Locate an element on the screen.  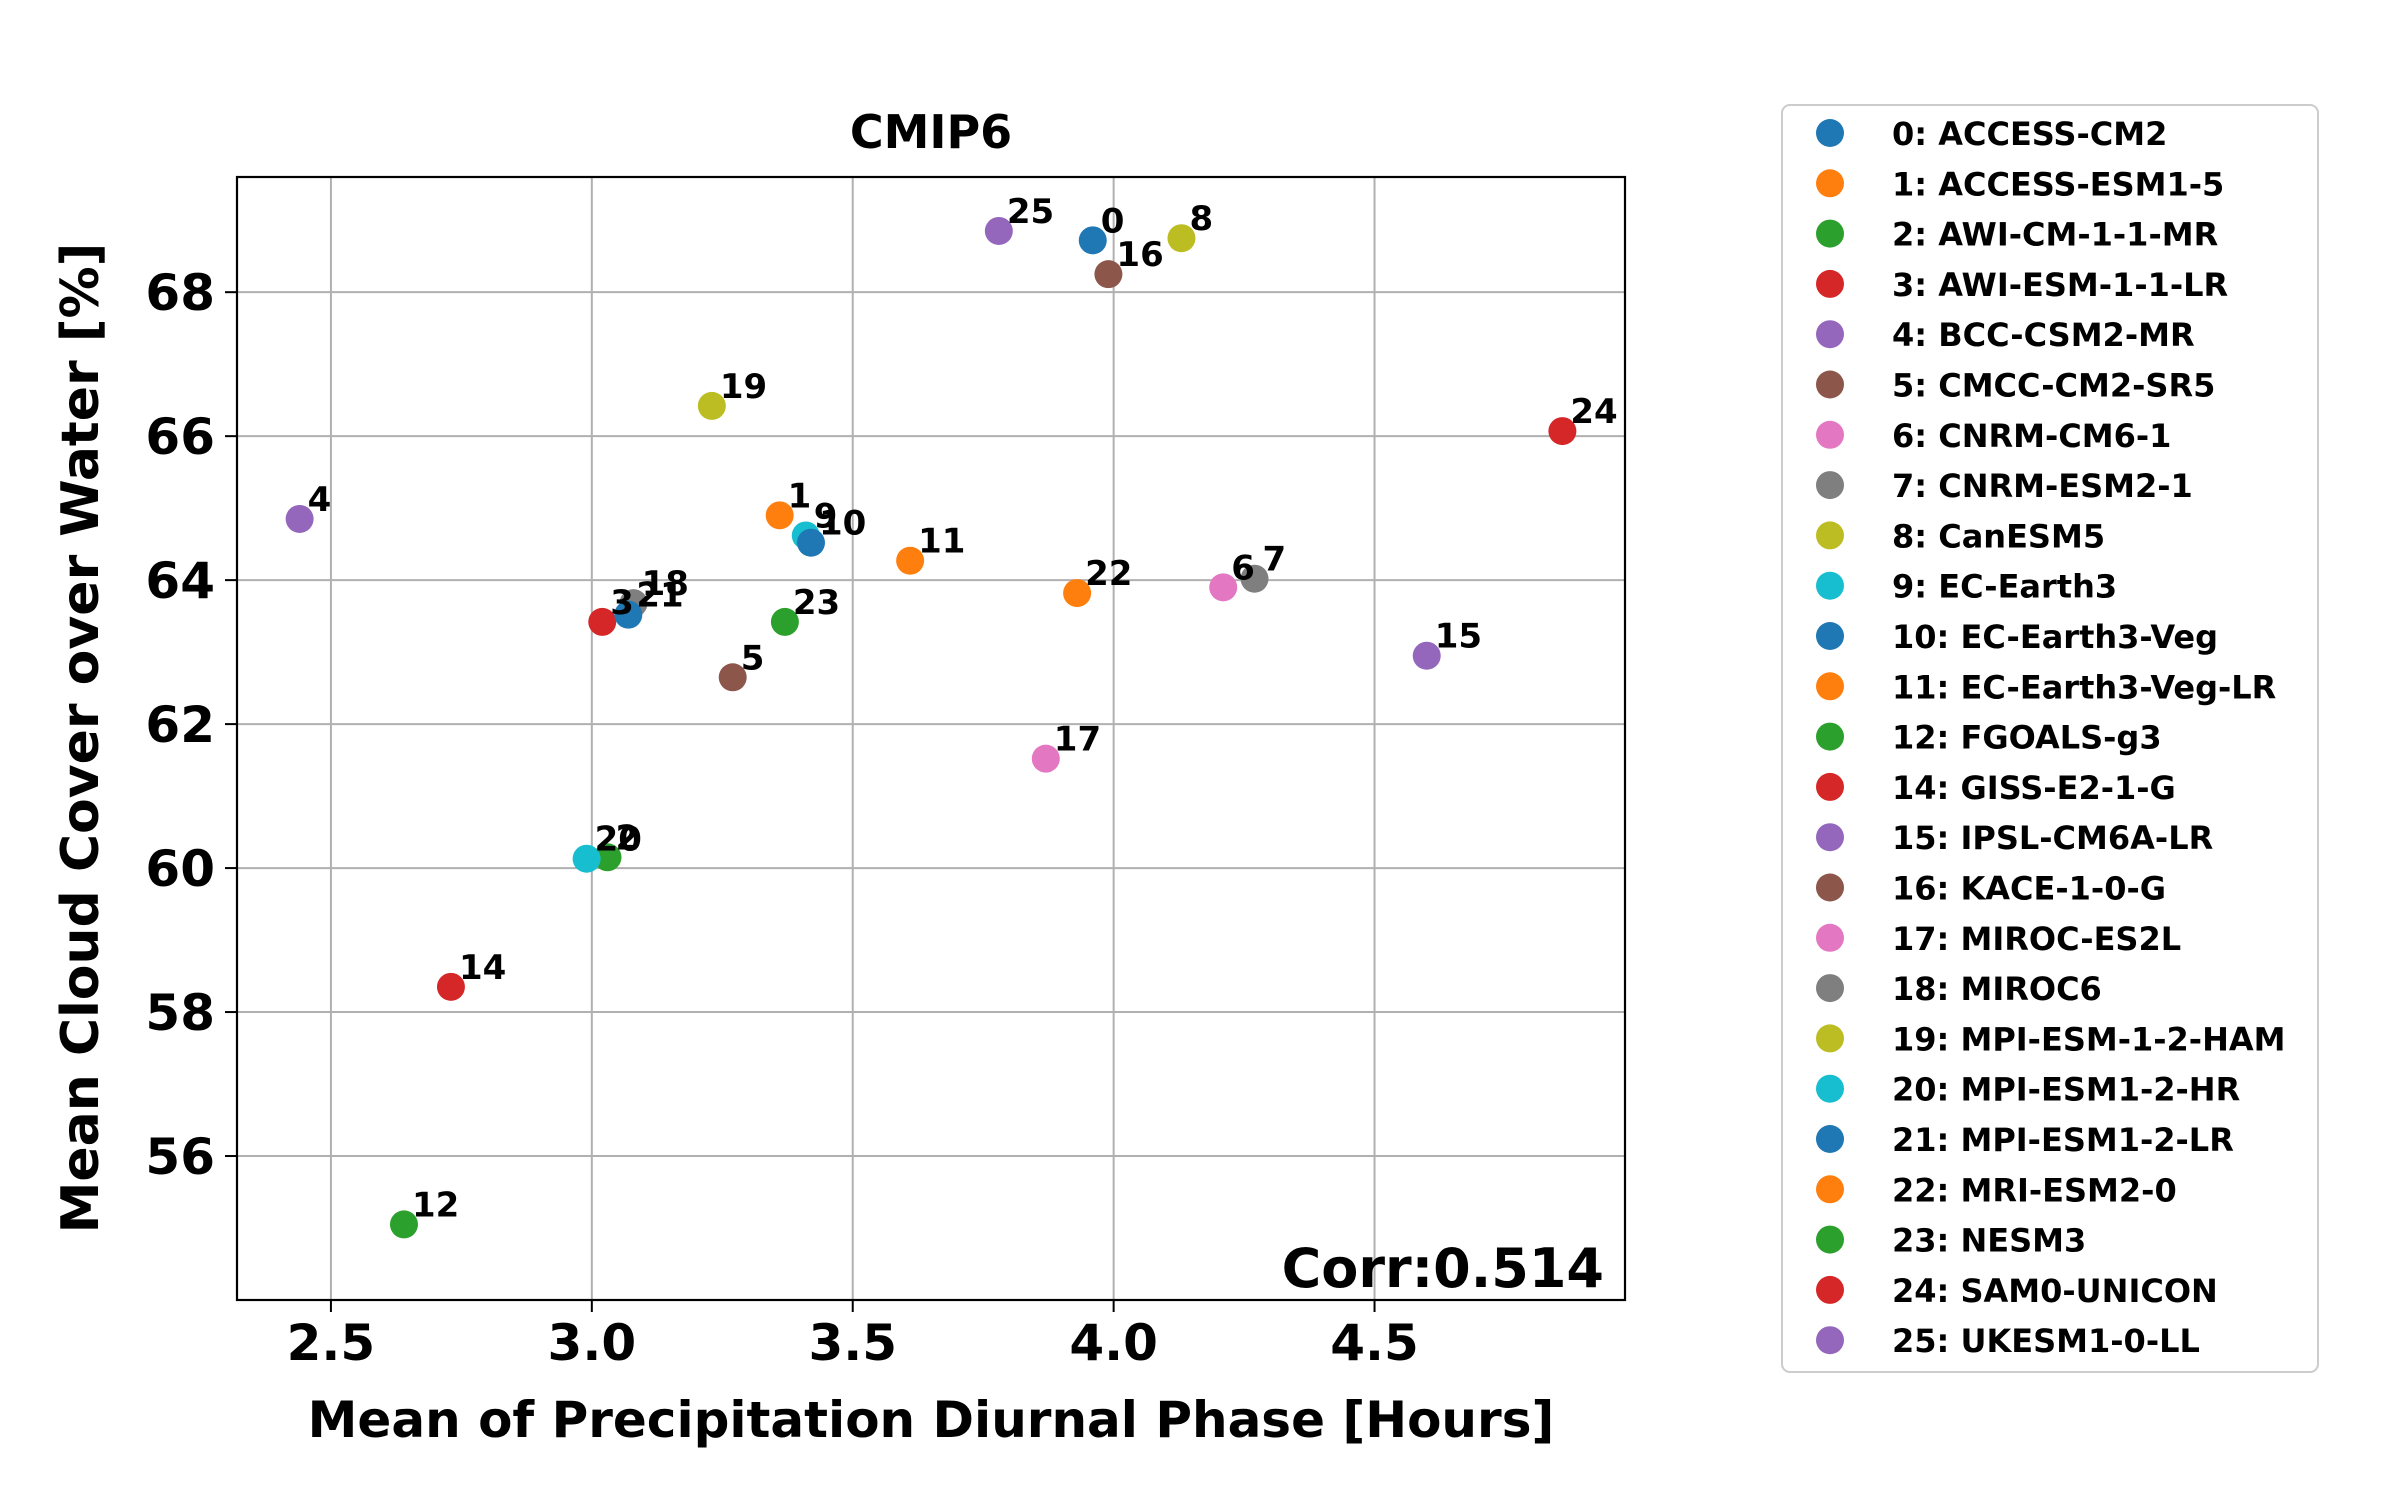
x-tick-label: 3.5 is located at coordinates (852, 1343).